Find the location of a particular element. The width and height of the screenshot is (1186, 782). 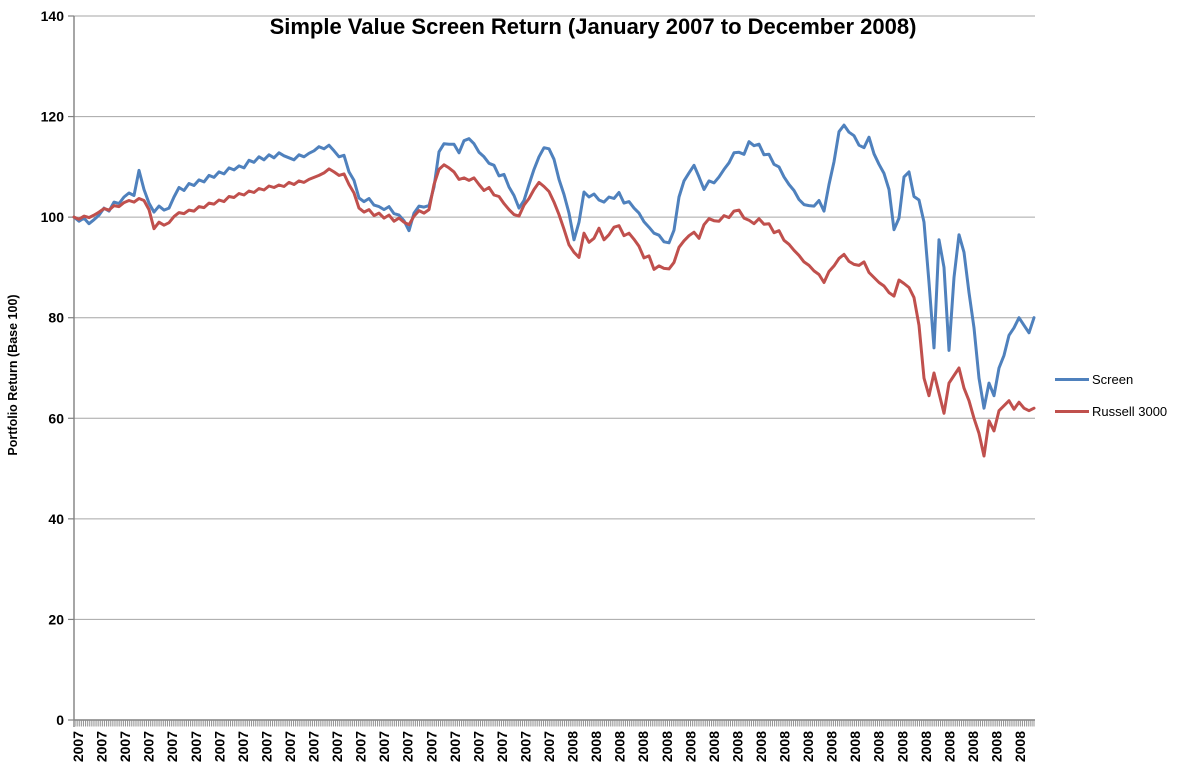

svg-text: 80 is located at coordinates (56, 318).